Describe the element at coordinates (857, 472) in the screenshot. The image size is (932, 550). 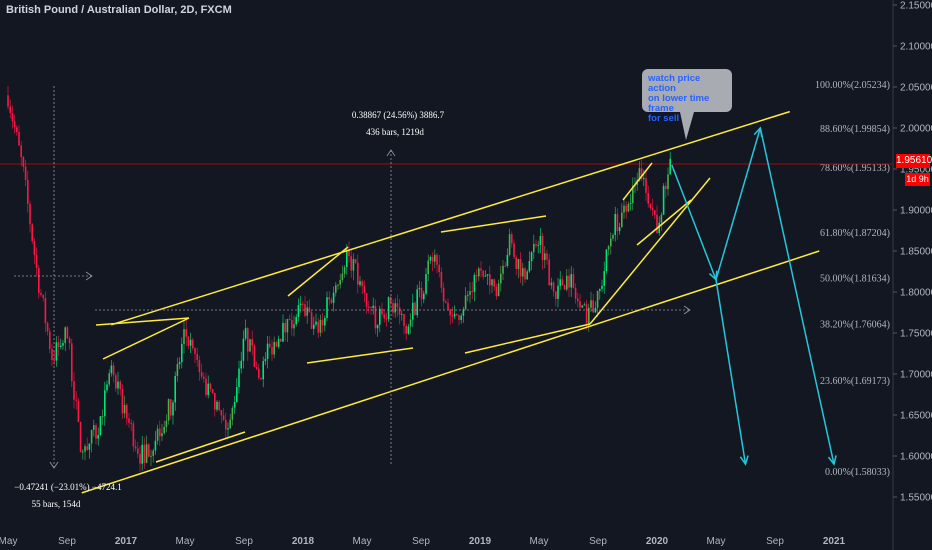
I see `fib-level-label: 0.00%(1.58033)` at that location.